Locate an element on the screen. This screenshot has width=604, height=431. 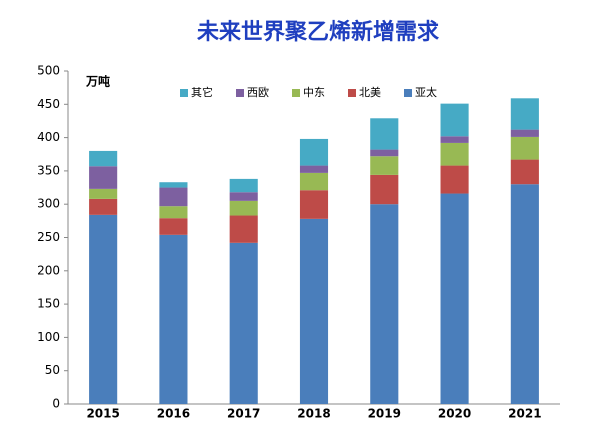
legend-label: 亚太 is located at coordinates (426, 92).